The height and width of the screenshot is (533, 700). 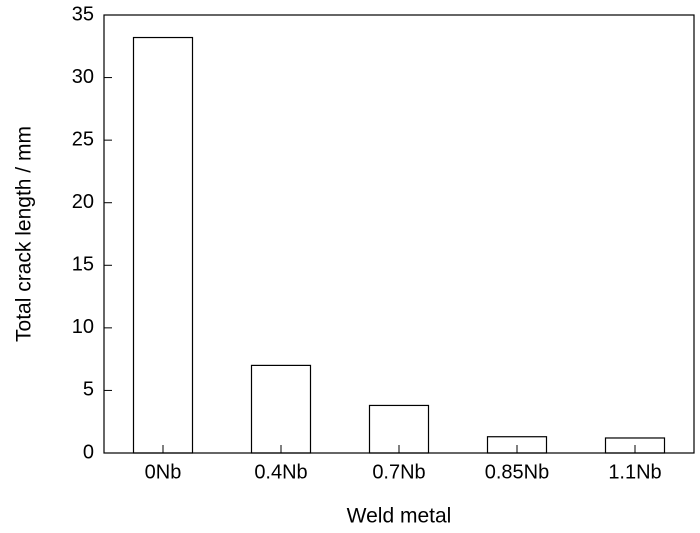 I want to click on y-tick-label: 10, so click(x=83, y=327).